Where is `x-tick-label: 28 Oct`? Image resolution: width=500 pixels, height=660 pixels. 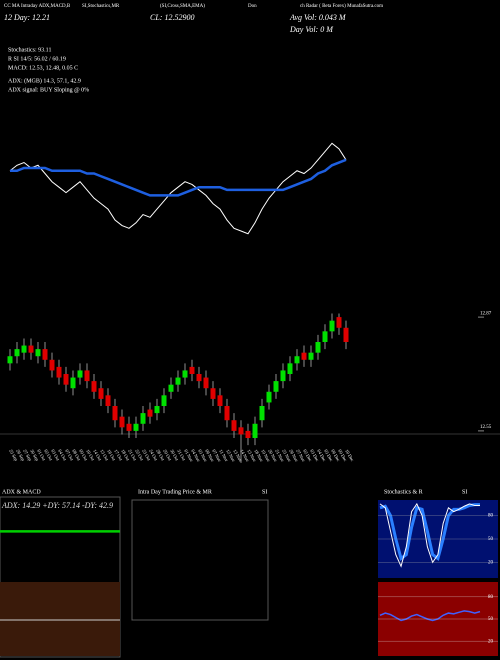
x-tick-label: 28 Oct is located at coordinates (160, 456).